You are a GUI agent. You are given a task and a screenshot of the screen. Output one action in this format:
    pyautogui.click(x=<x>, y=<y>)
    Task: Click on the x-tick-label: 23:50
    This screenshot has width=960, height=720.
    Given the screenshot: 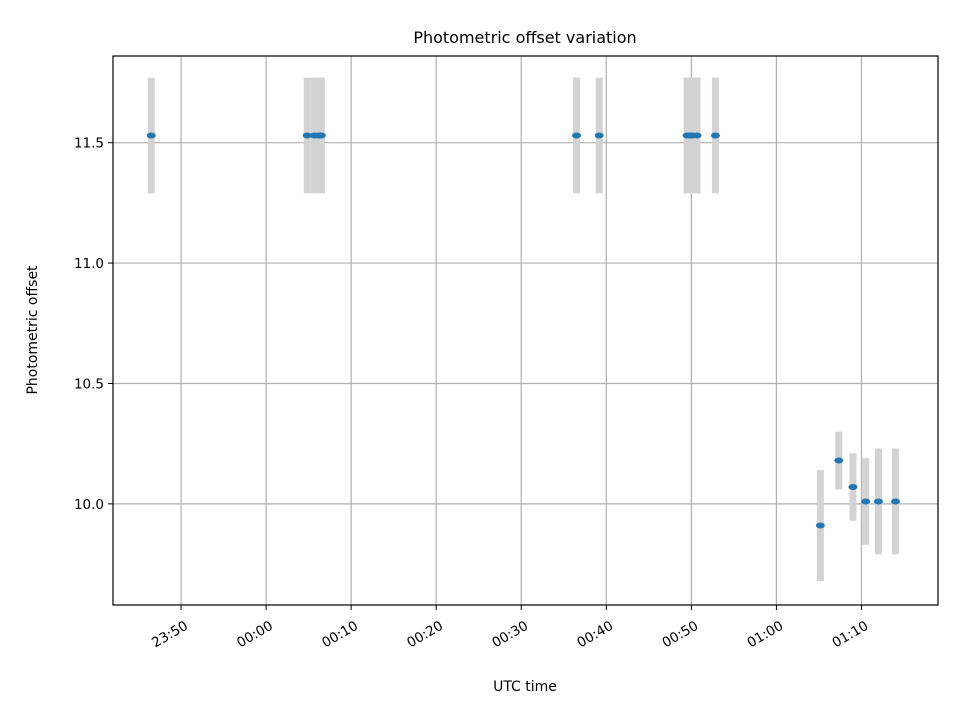 What is the action you would take?
    pyautogui.click(x=170, y=634)
    